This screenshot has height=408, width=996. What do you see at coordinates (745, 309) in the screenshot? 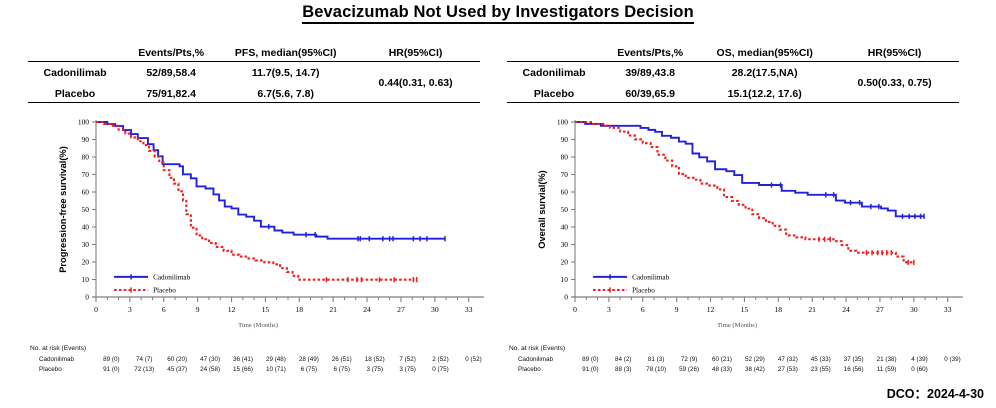
I see `x-tick-label: 15` at bounding box center [745, 309].